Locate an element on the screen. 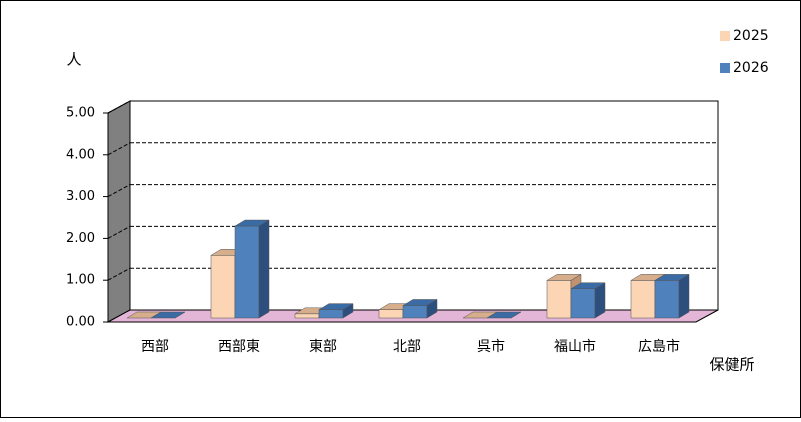 The height and width of the screenshot is (422, 801). x-tick-label: 北部 is located at coordinates (407, 347).